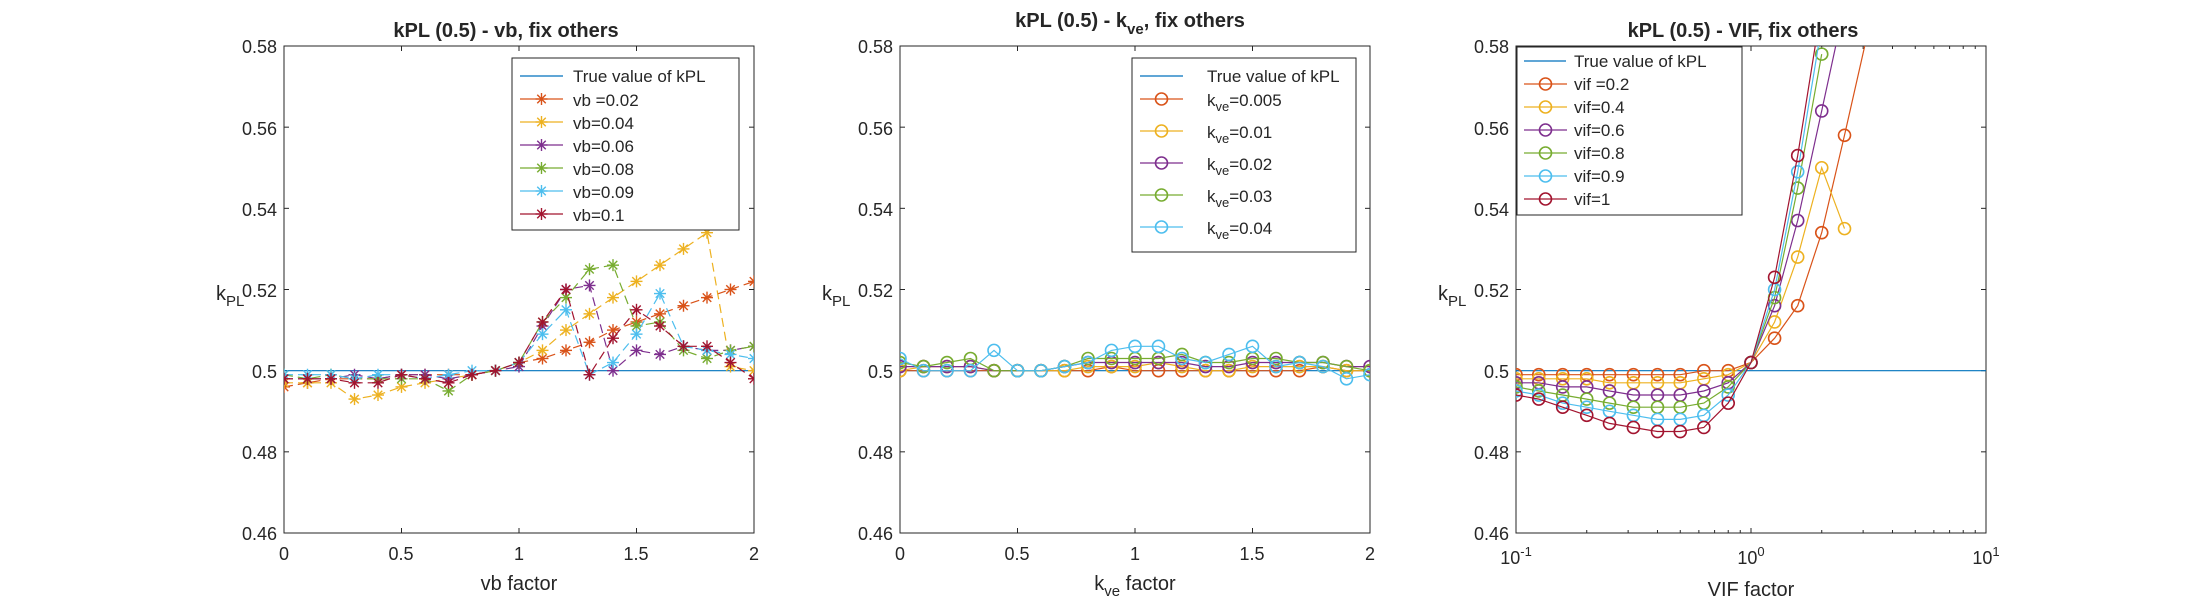 This screenshot has height=604, width=2186. Describe the element at coordinates (259, 291) in the screenshot. I see `y-tick-label: 0.52` at that location.